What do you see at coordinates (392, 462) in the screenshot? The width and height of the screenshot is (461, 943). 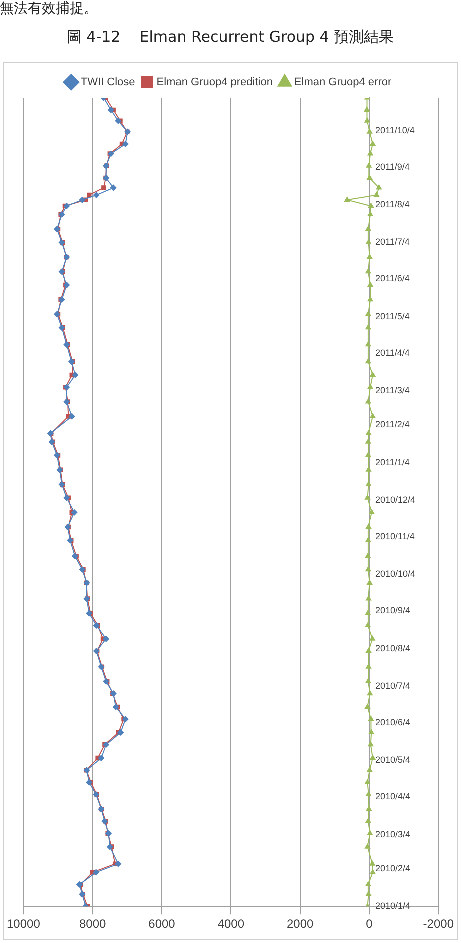 I see `y-tick-label: 2011/1/4` at bounding box center [392, 462].